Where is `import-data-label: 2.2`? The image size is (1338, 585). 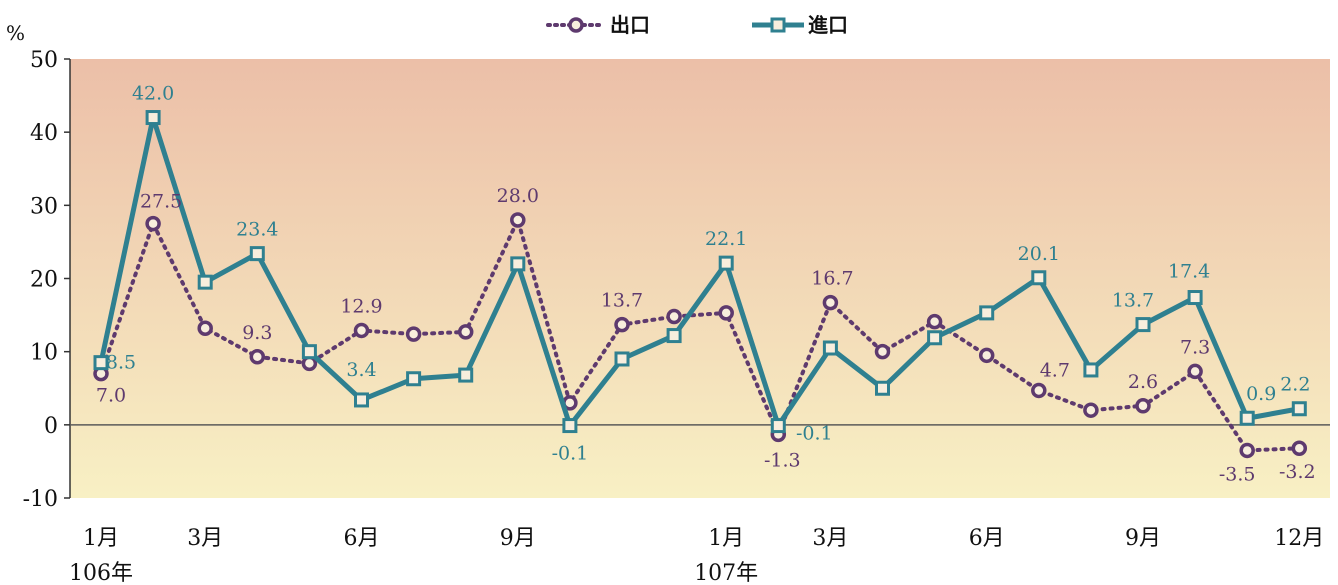 import-data-label: 2.2 is located at coordinates (1295, 385).